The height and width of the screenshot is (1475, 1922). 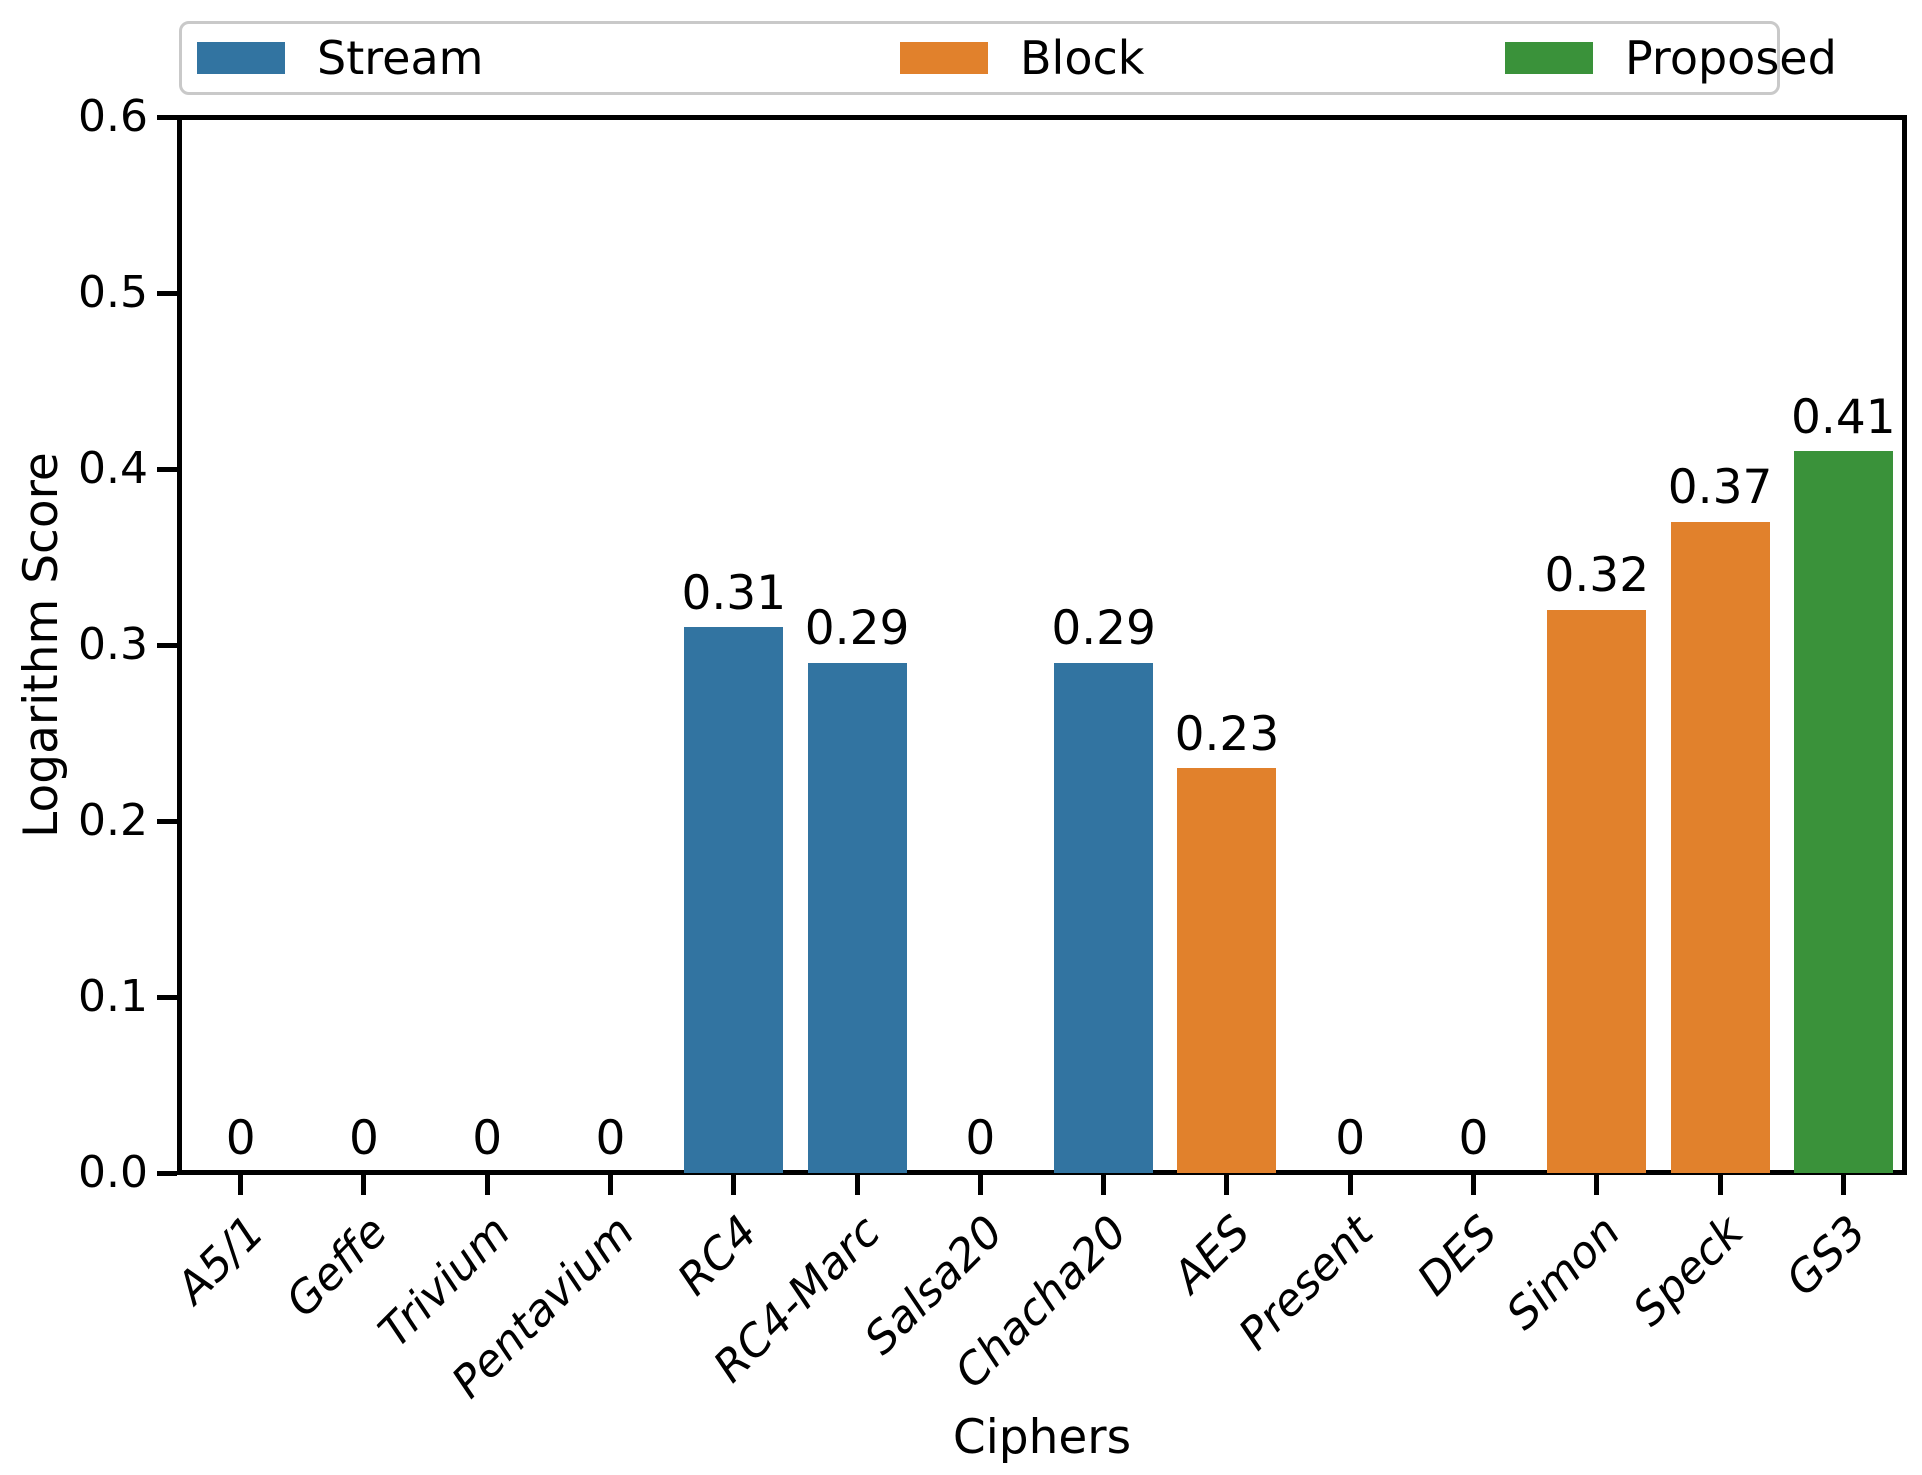 What do you see at coordinates (364, 1185) in the screenshot?
I see `x-tick-geffe` at bounding box center [364, 1185].